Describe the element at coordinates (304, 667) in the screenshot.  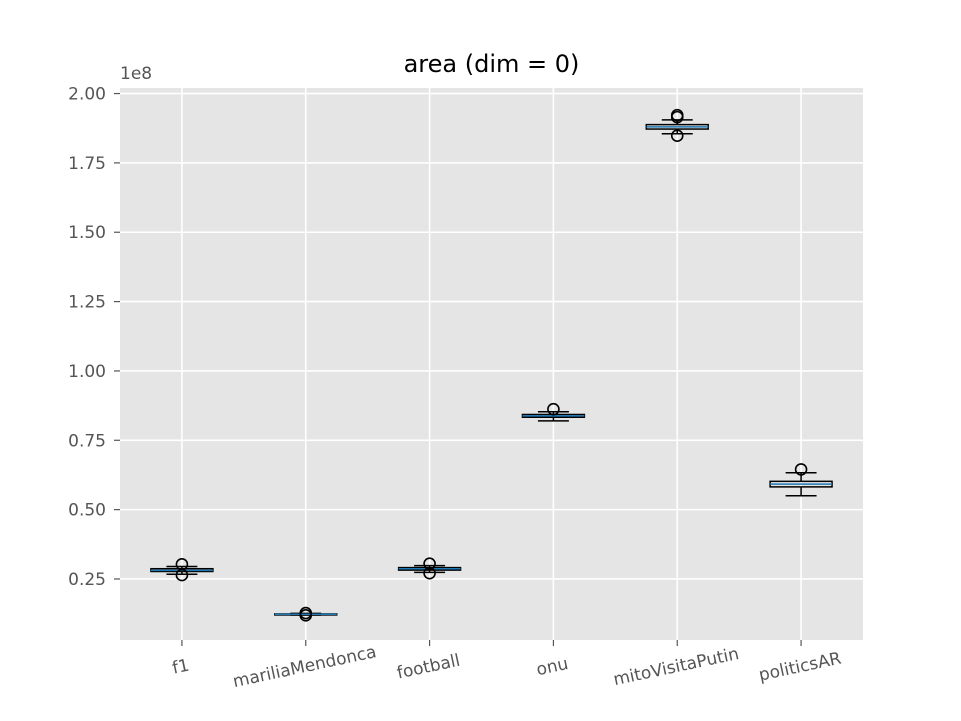
I see `x-tick-label: mariliaMendonca` at that location.